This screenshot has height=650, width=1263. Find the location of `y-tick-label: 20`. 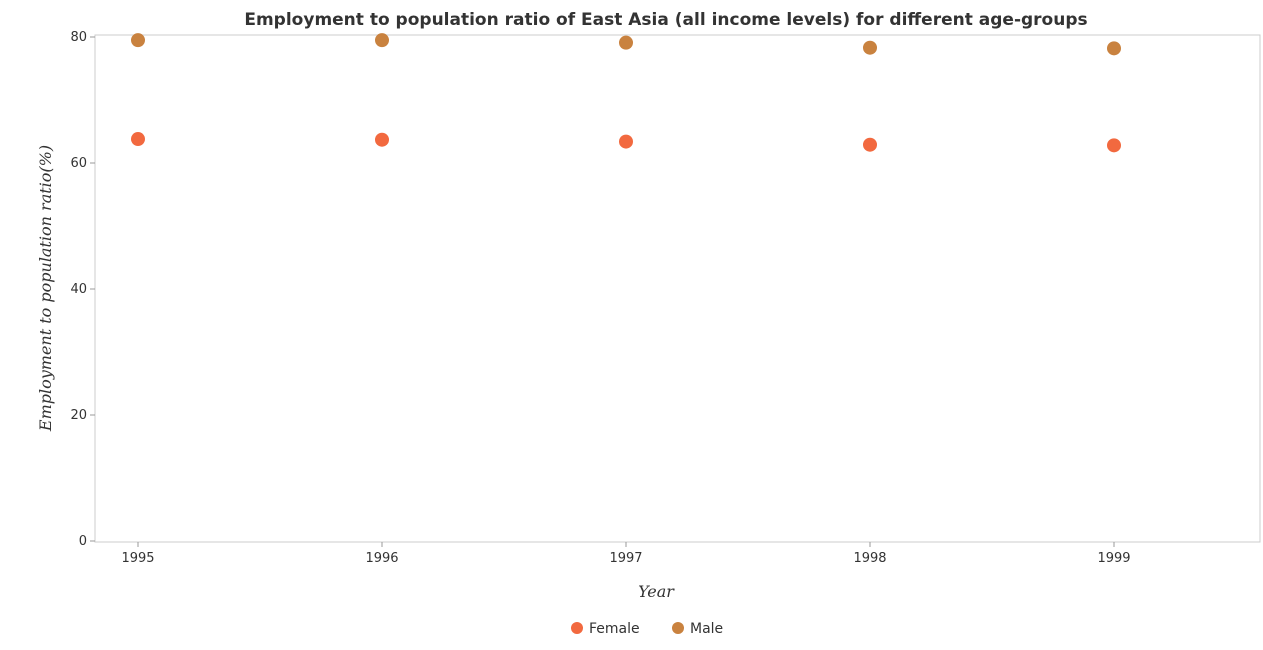

y-tick-label: 20 is located at coordinates (78, 415).